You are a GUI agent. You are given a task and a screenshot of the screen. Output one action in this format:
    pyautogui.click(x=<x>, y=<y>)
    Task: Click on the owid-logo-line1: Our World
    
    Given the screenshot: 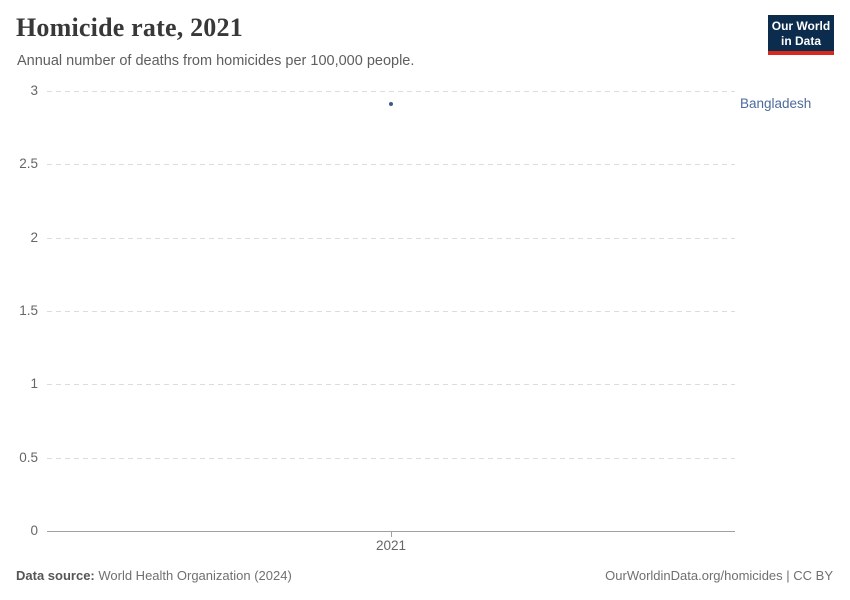 What is the action you would take?
    pyautogui.click(x=801, y=26)
    